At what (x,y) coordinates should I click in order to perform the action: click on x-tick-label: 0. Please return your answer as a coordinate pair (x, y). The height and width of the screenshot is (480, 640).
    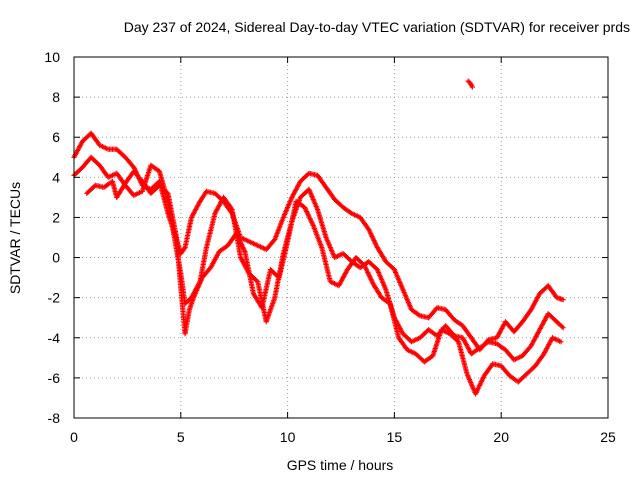
    Looking at the image, I should click on (74, 437).